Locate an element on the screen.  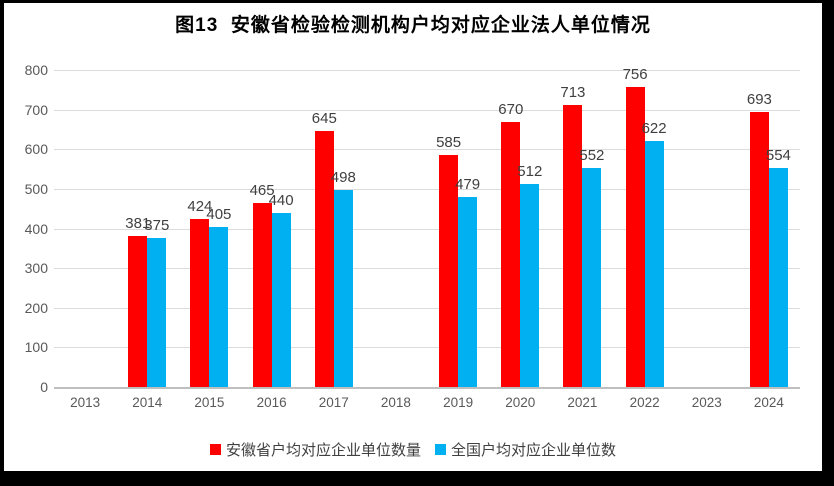
chart-title: 图13 安徽省检验检测机构户均对应企业法人单位情况 is located at coordinates (413, 25).